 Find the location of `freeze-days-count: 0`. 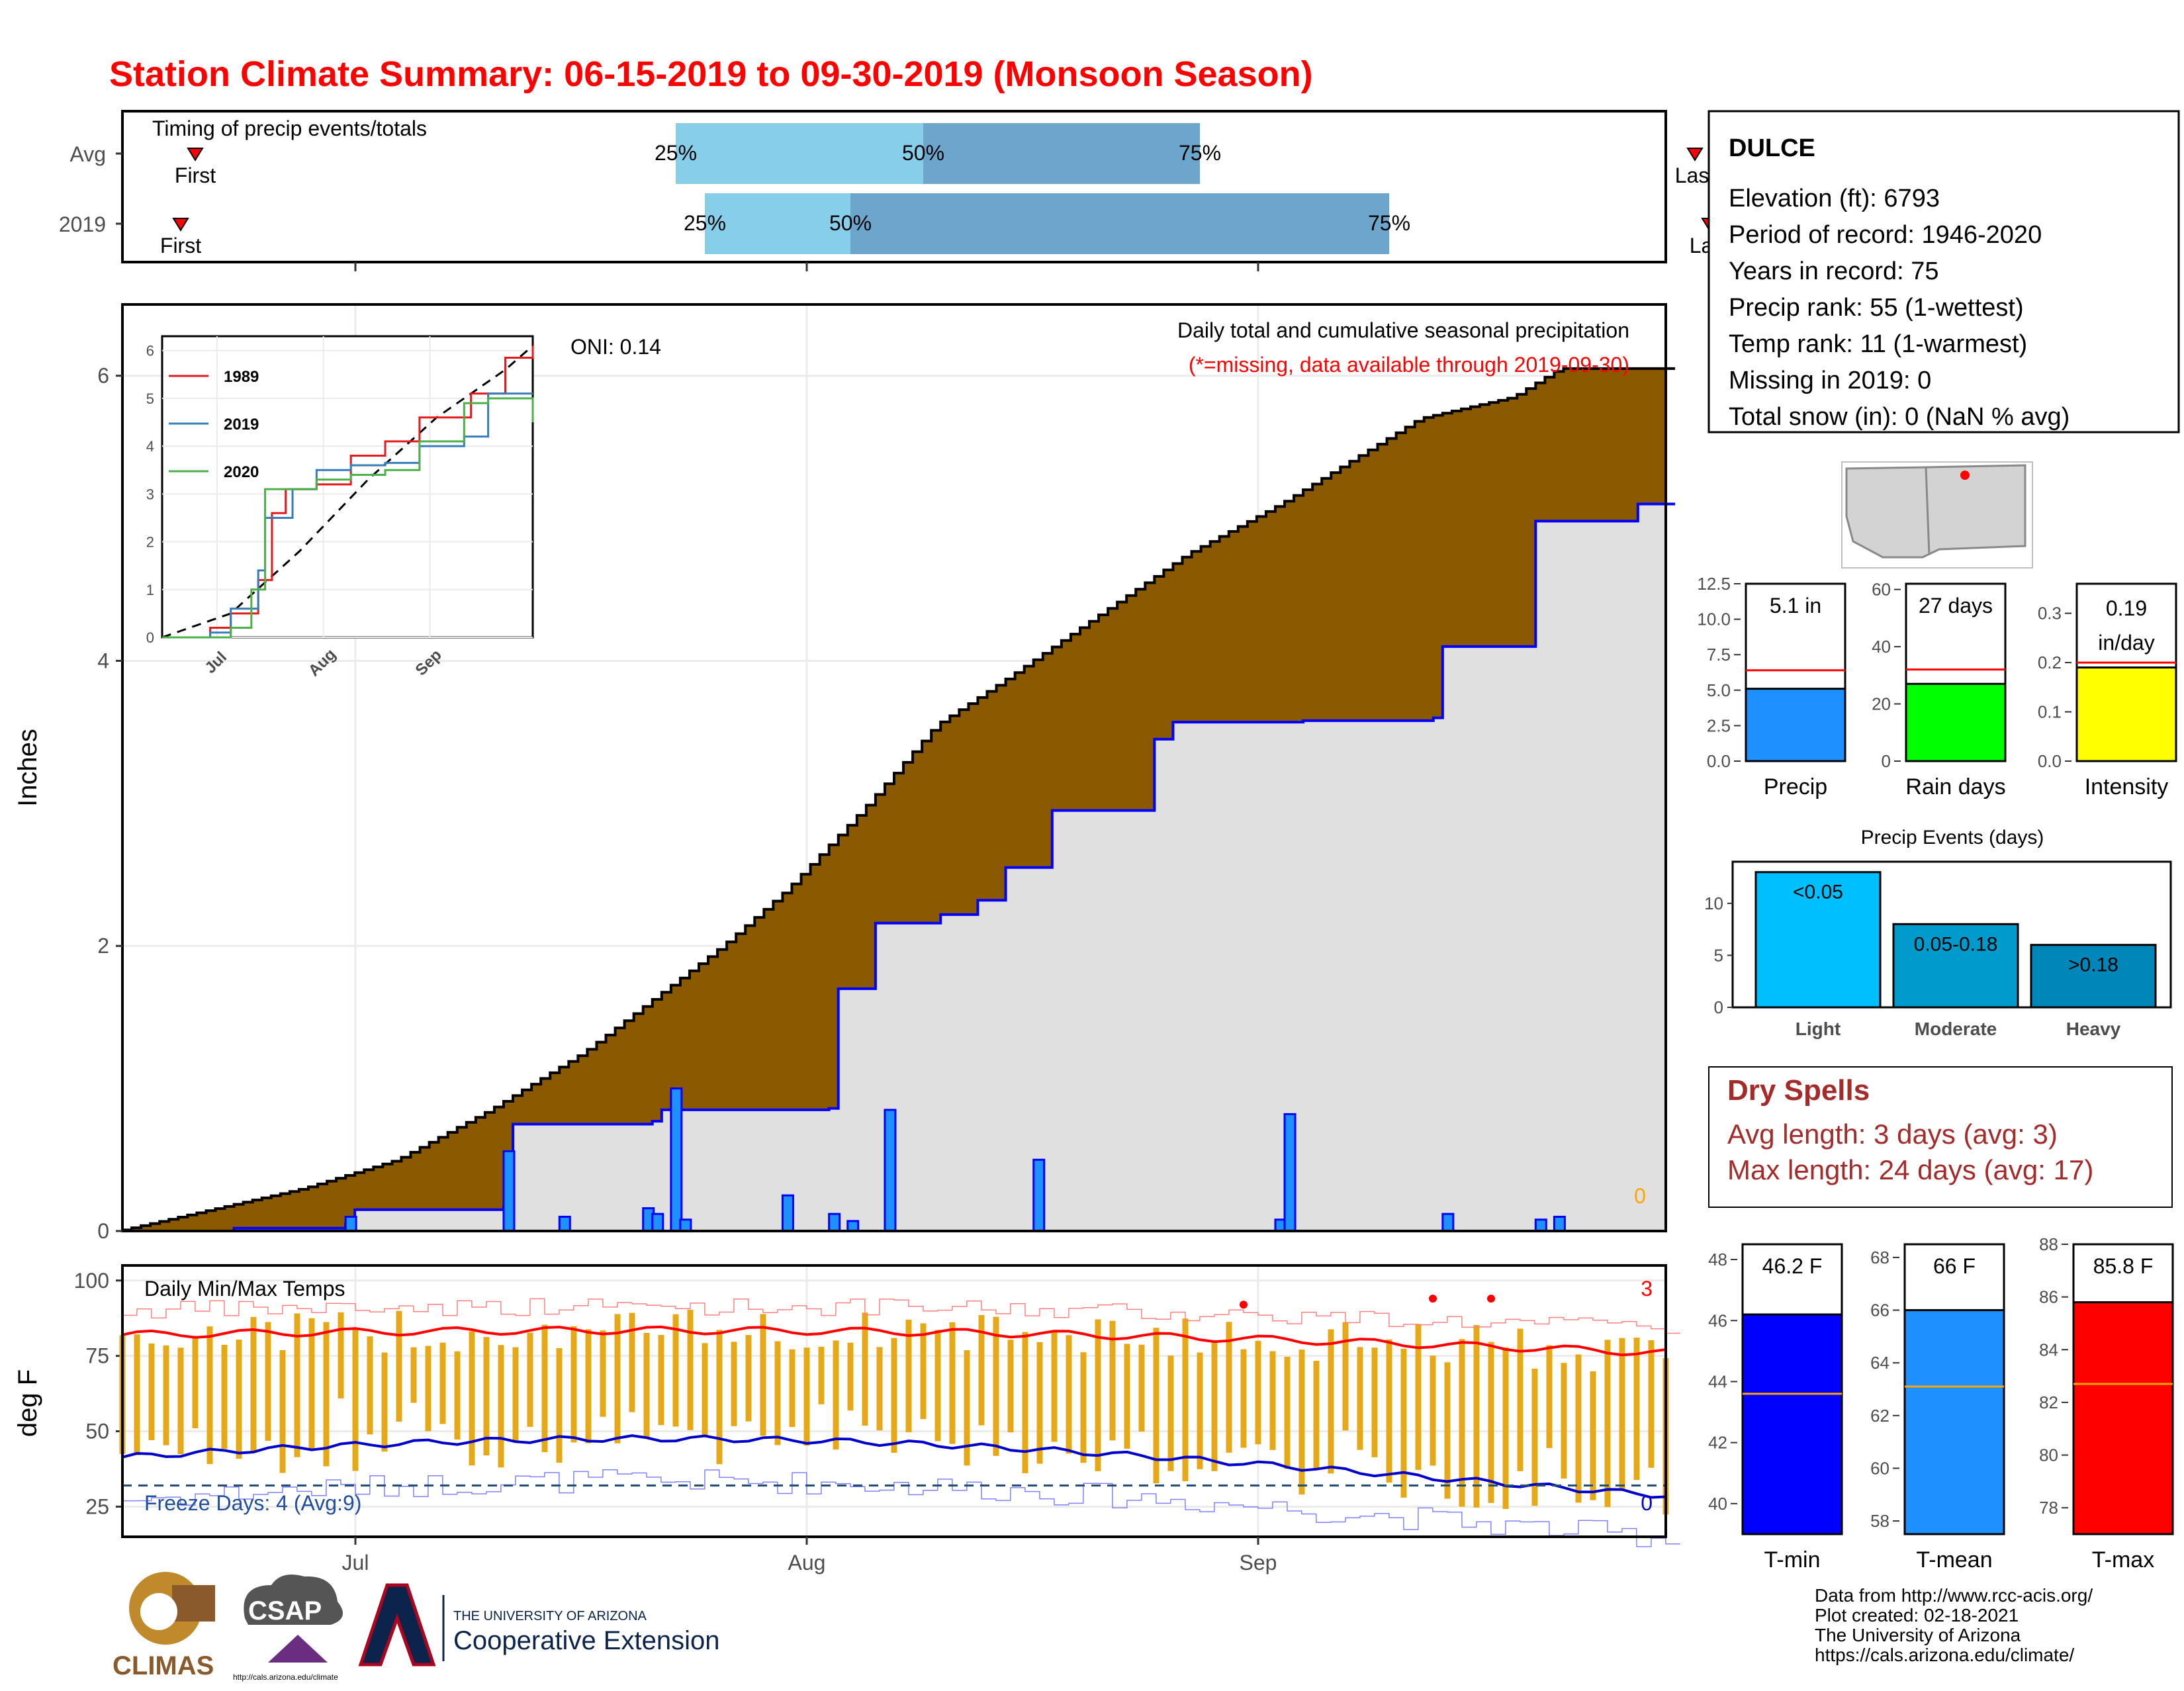

freeze-days-count: 0 is located at coordinates (1647, 1503).